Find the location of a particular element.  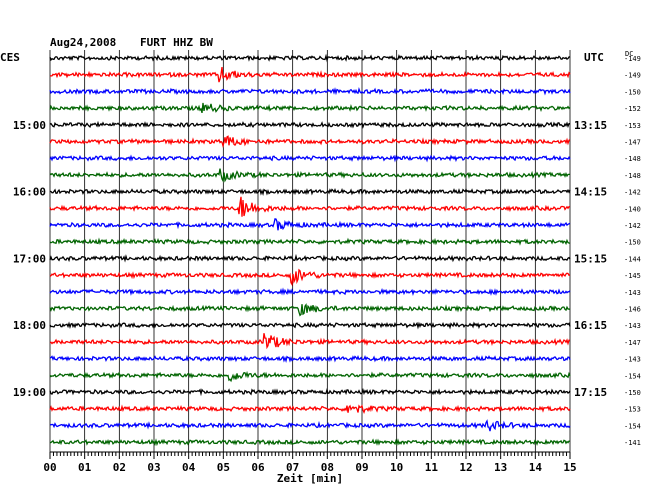

right-hour-label: 14:15 is located at coordinates (590, 192).